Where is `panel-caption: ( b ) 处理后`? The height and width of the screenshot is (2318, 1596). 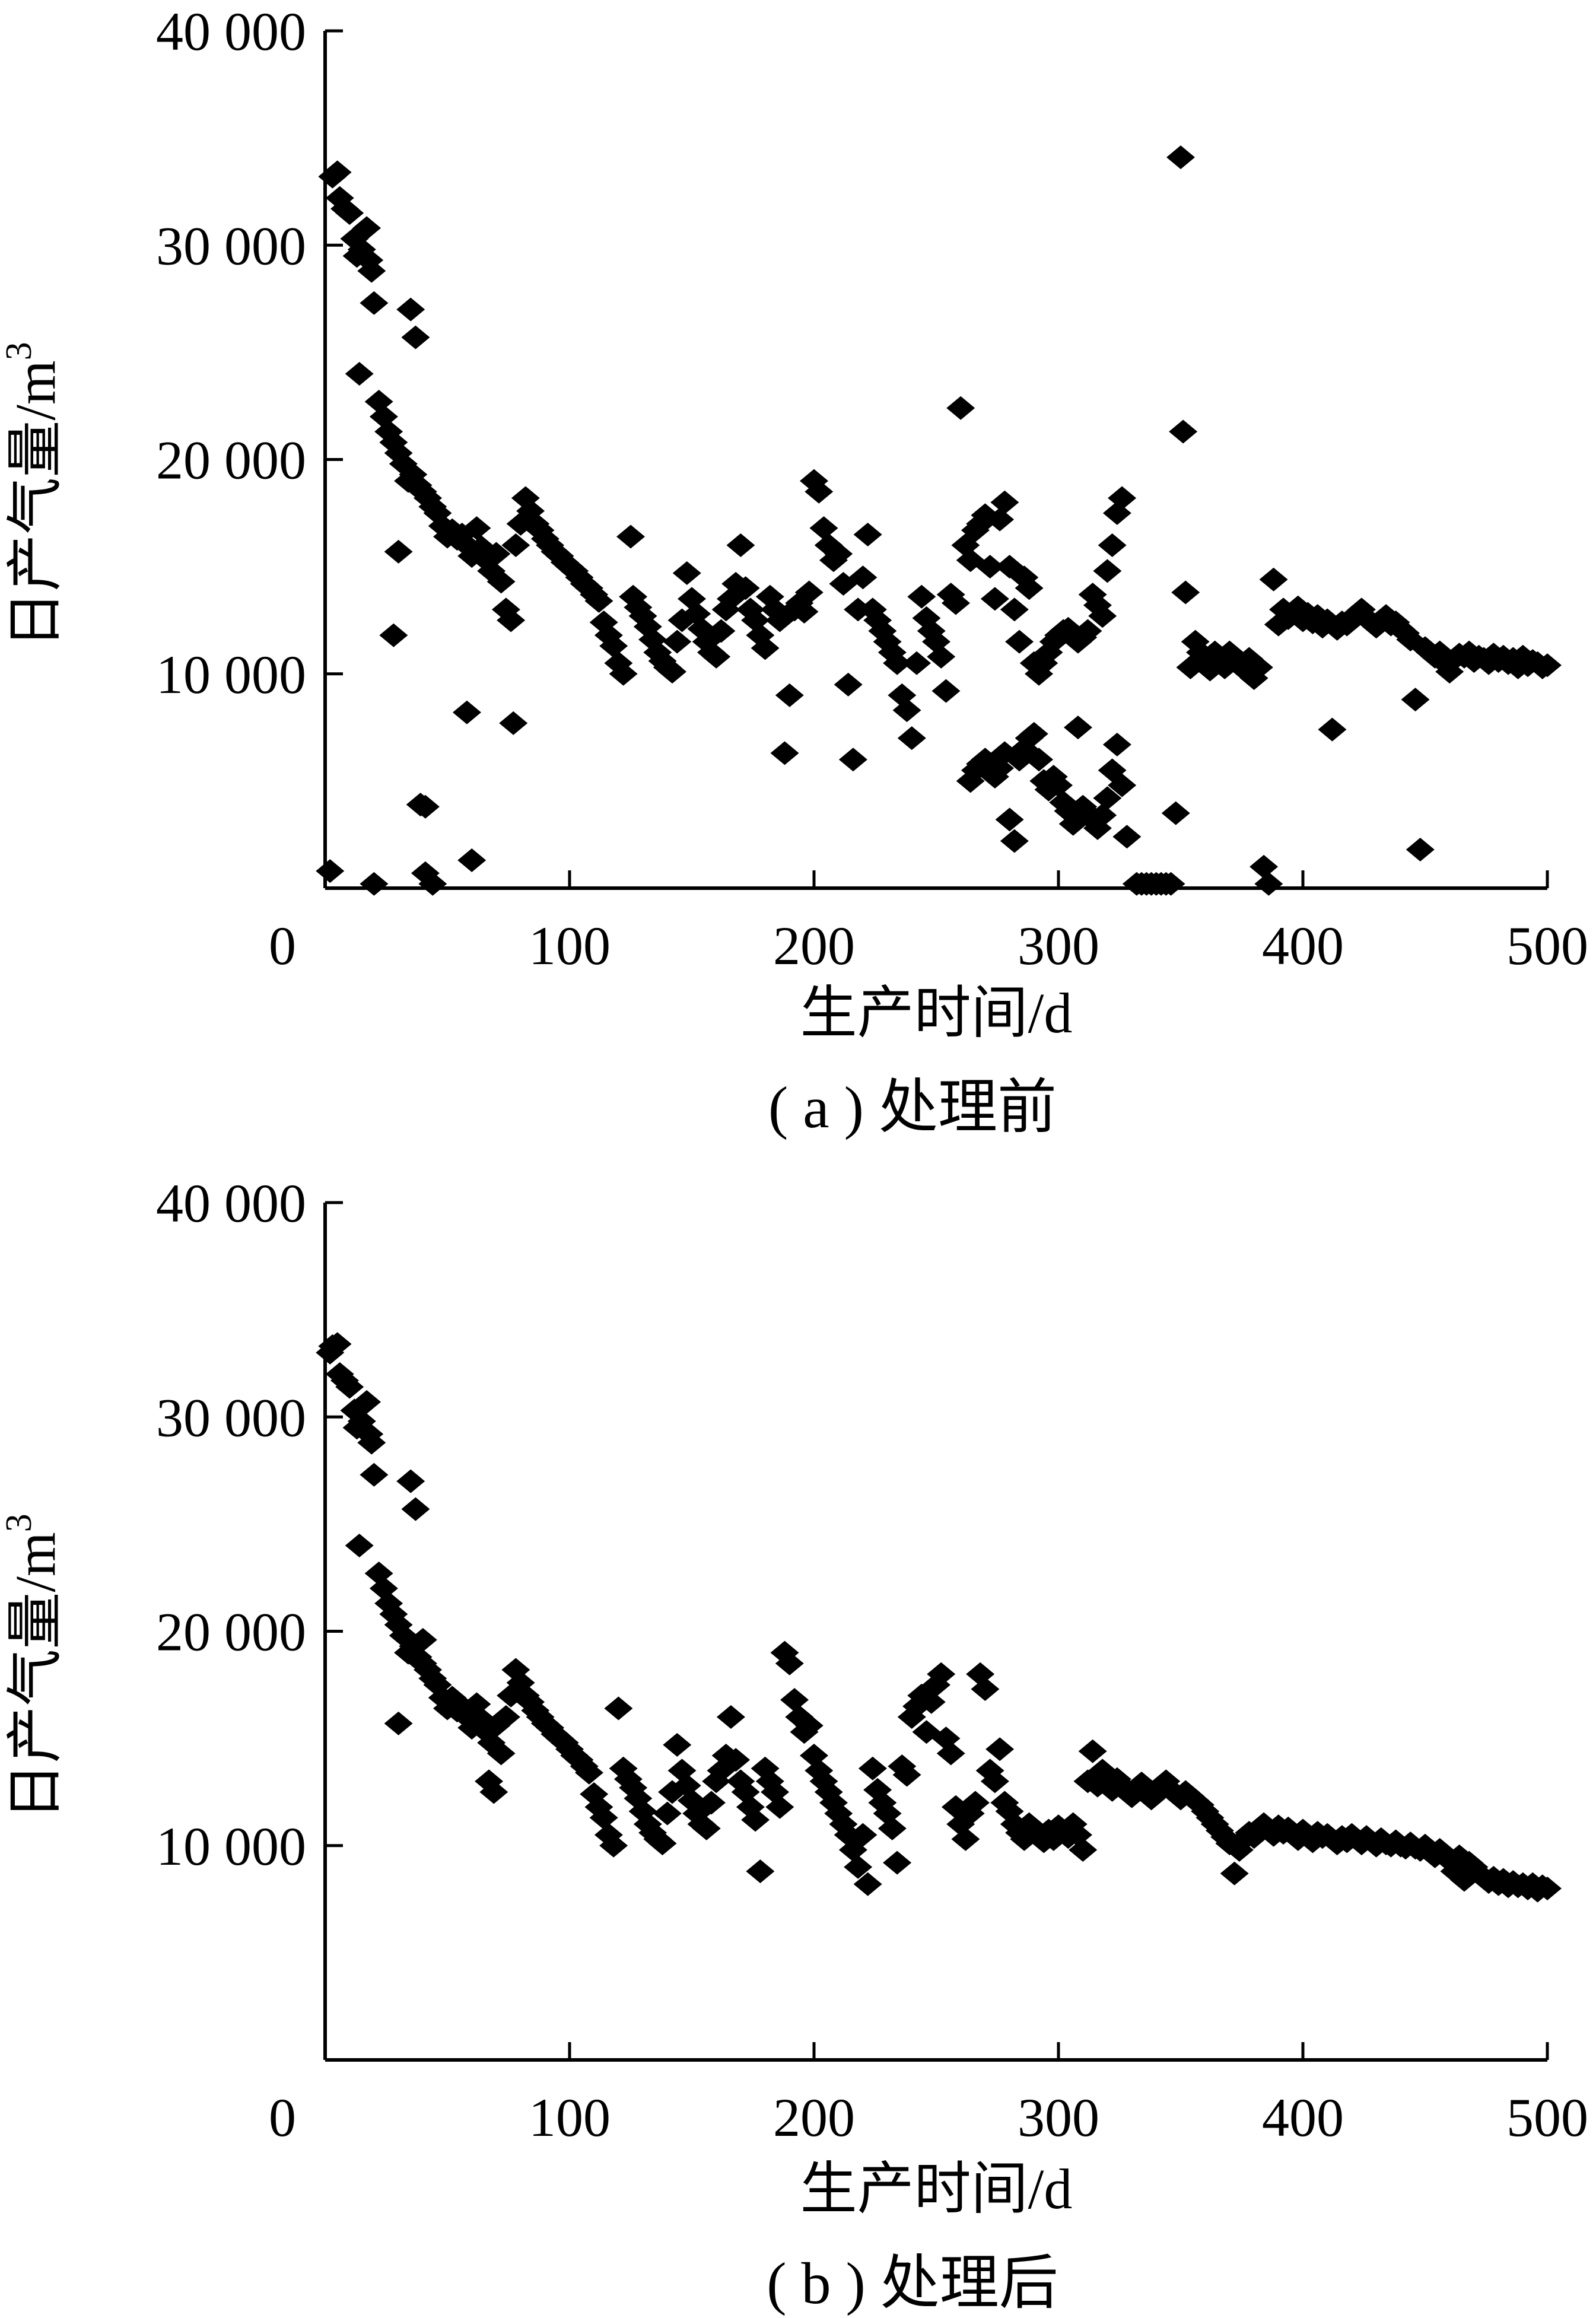 panel-caption: ( b ) 处理后 is located at coordinates (912, 2283).